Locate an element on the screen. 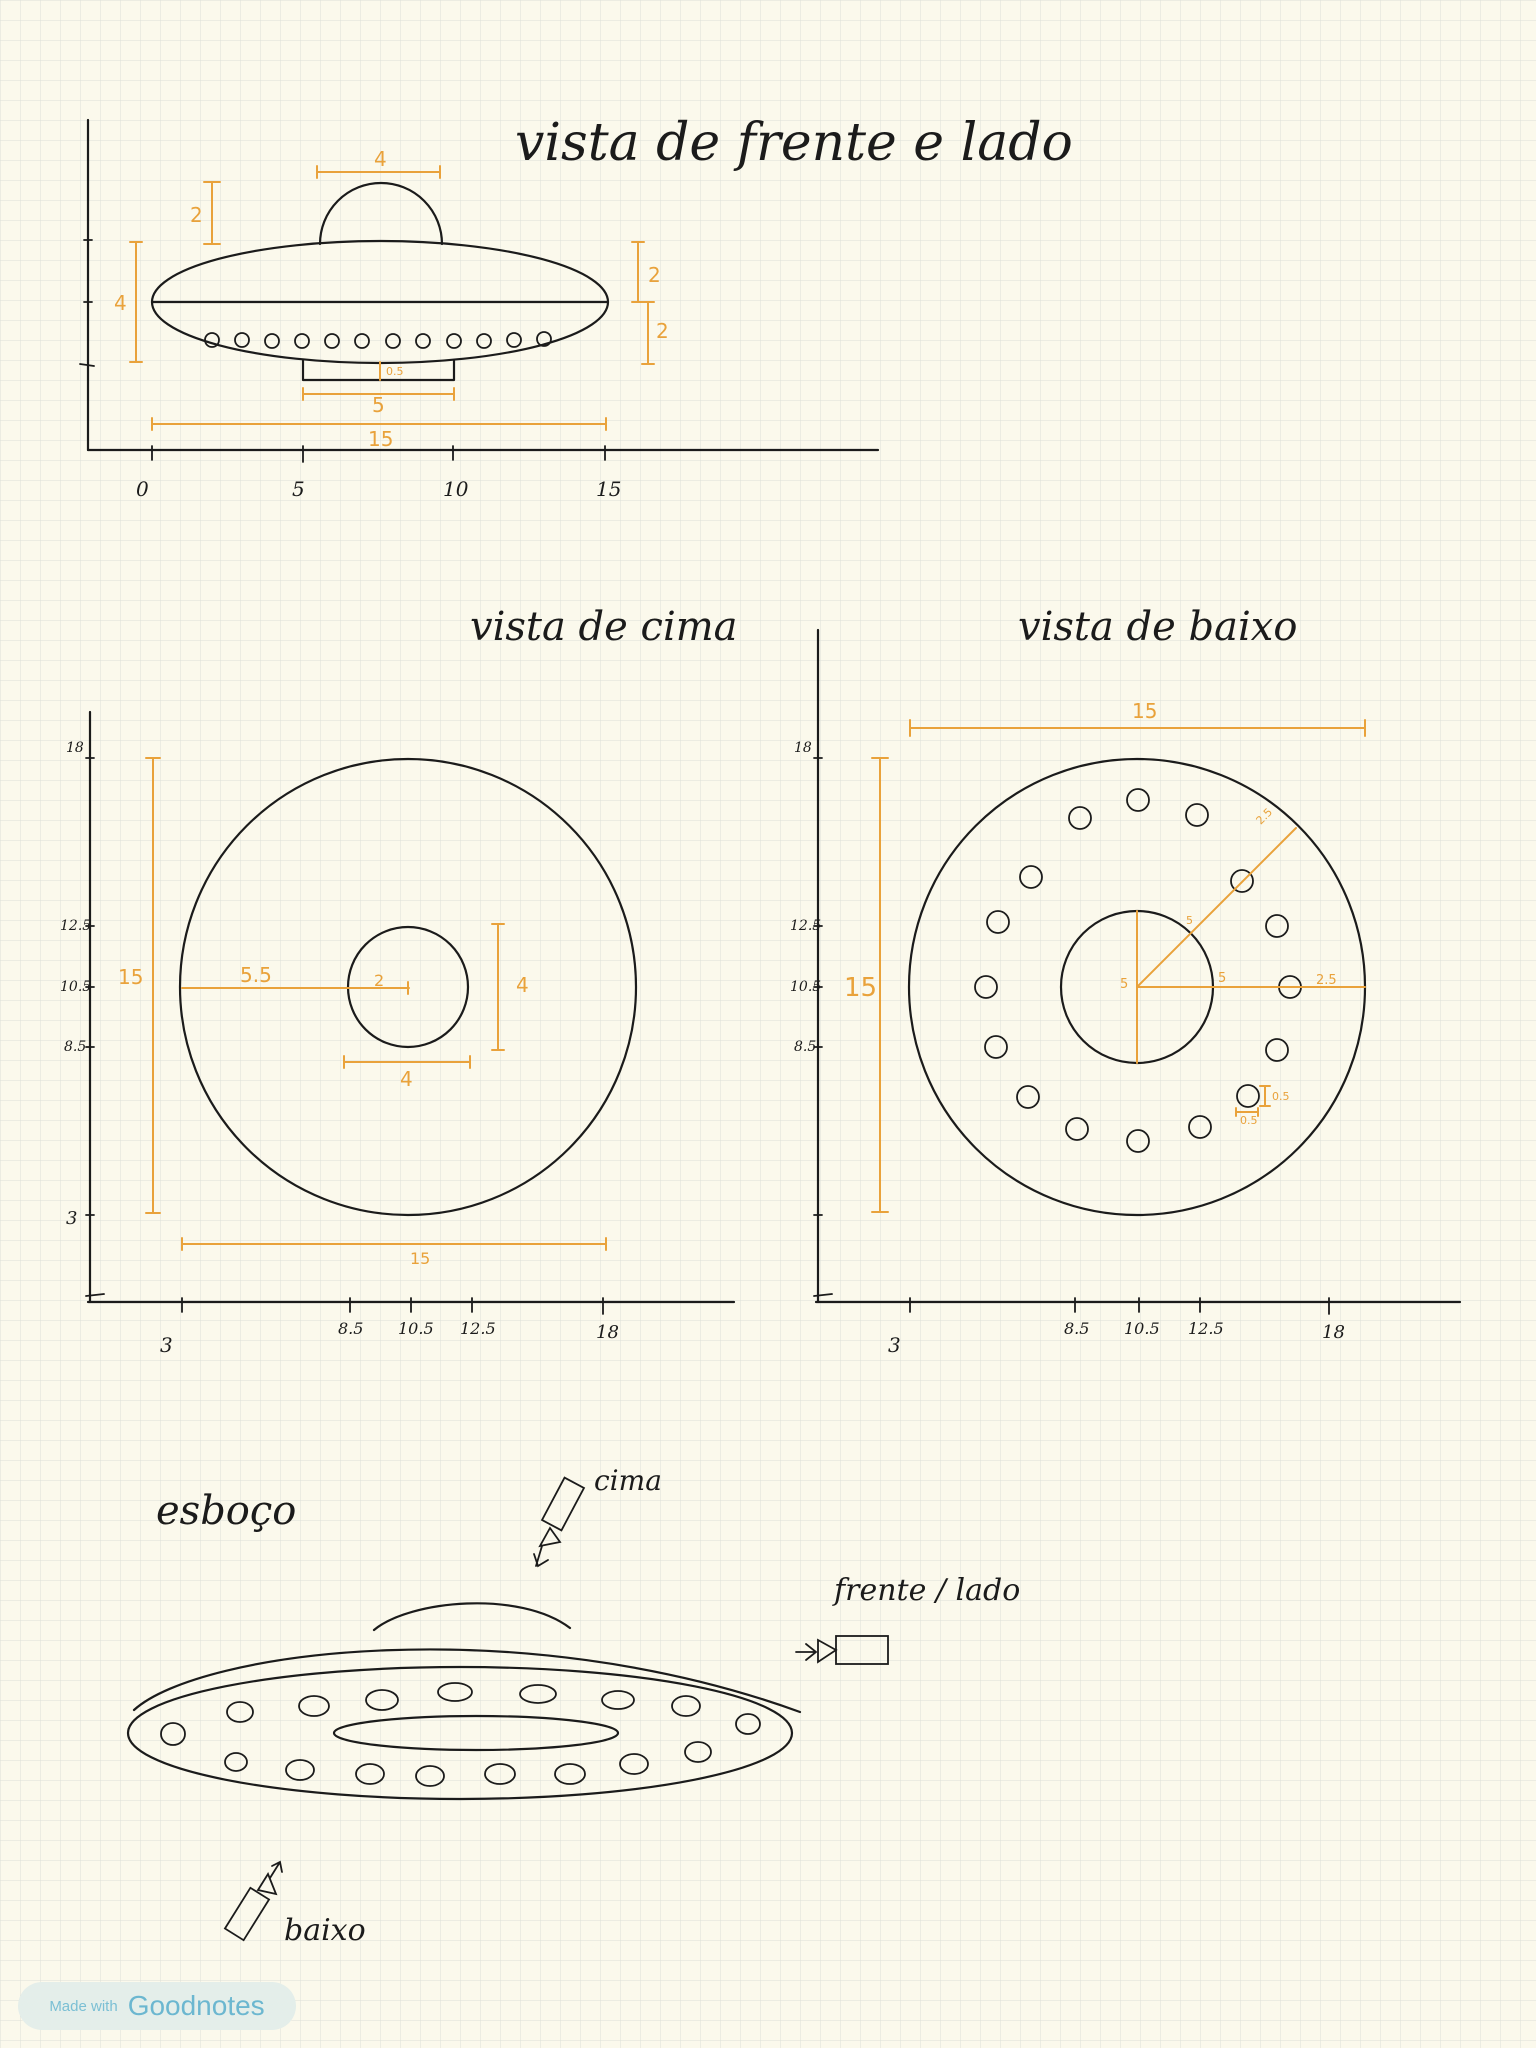 This screenshot has width=1536, height=2048. svg-text: 2.5 is located at coordinates (1326, 980).